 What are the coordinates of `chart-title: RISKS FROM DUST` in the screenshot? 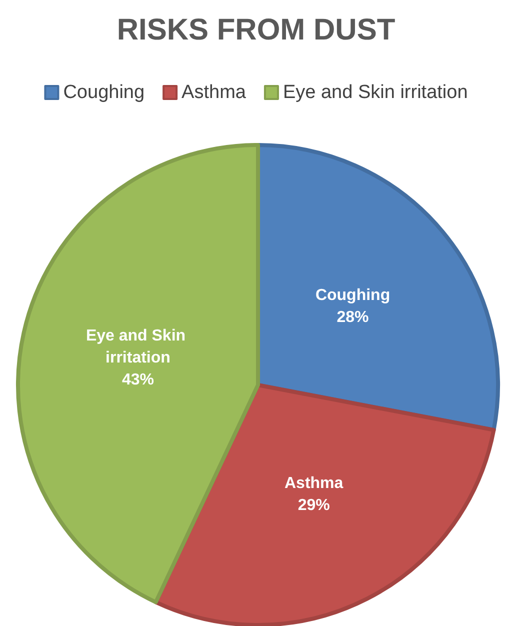 It's located at (256, 30).